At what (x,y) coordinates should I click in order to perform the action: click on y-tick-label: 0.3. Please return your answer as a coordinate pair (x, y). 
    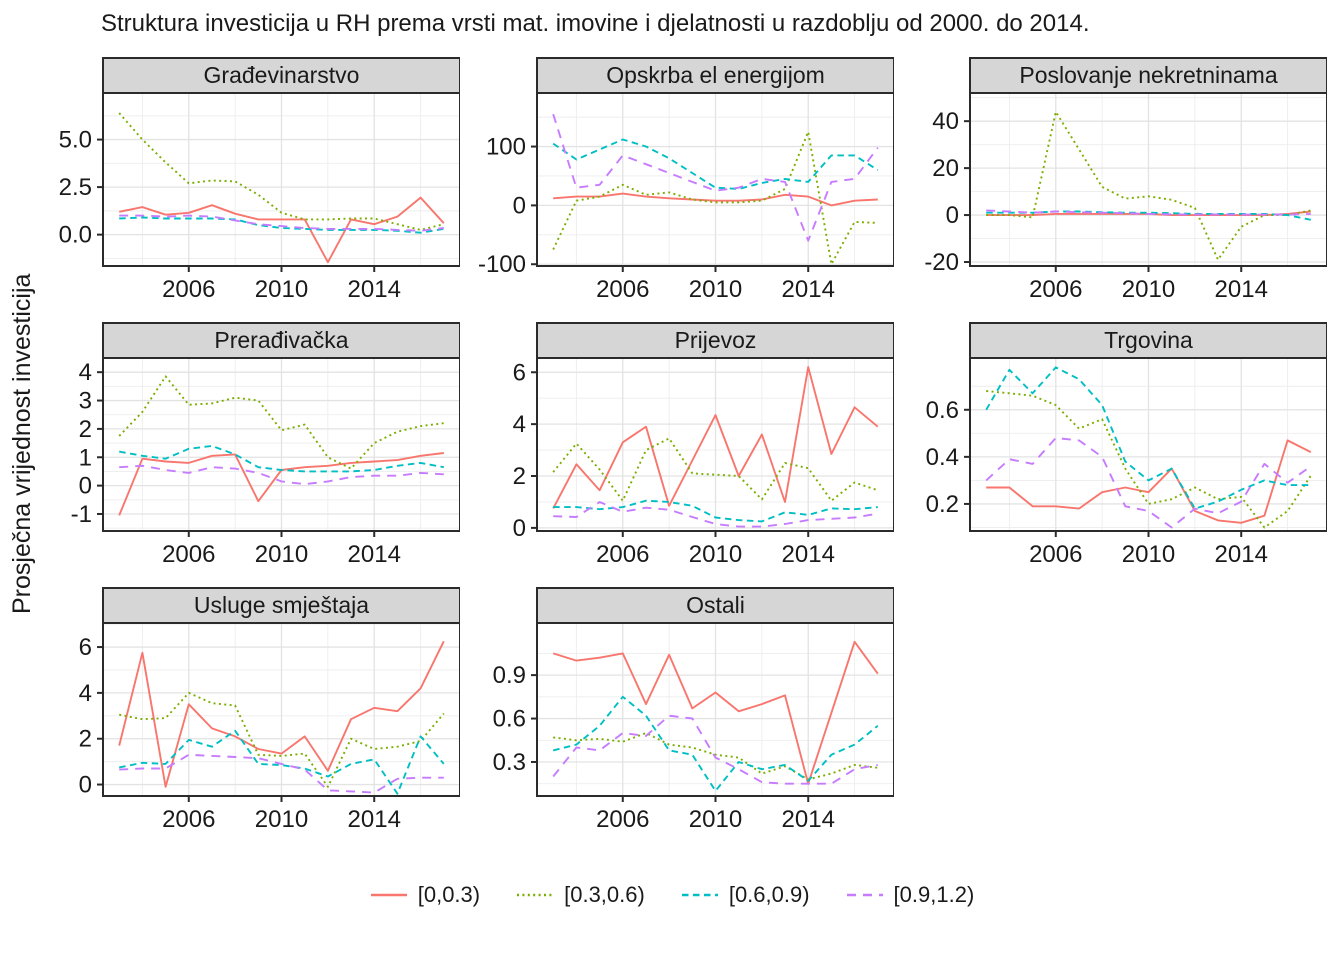
    Looking at the image, I should click on (509, 762).